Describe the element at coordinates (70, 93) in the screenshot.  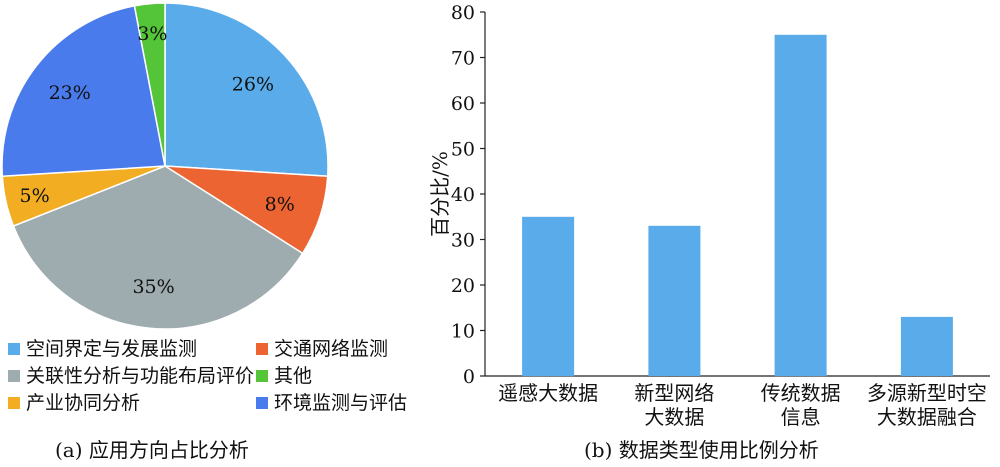
I see `pie-slice-label: 23%` at that location.